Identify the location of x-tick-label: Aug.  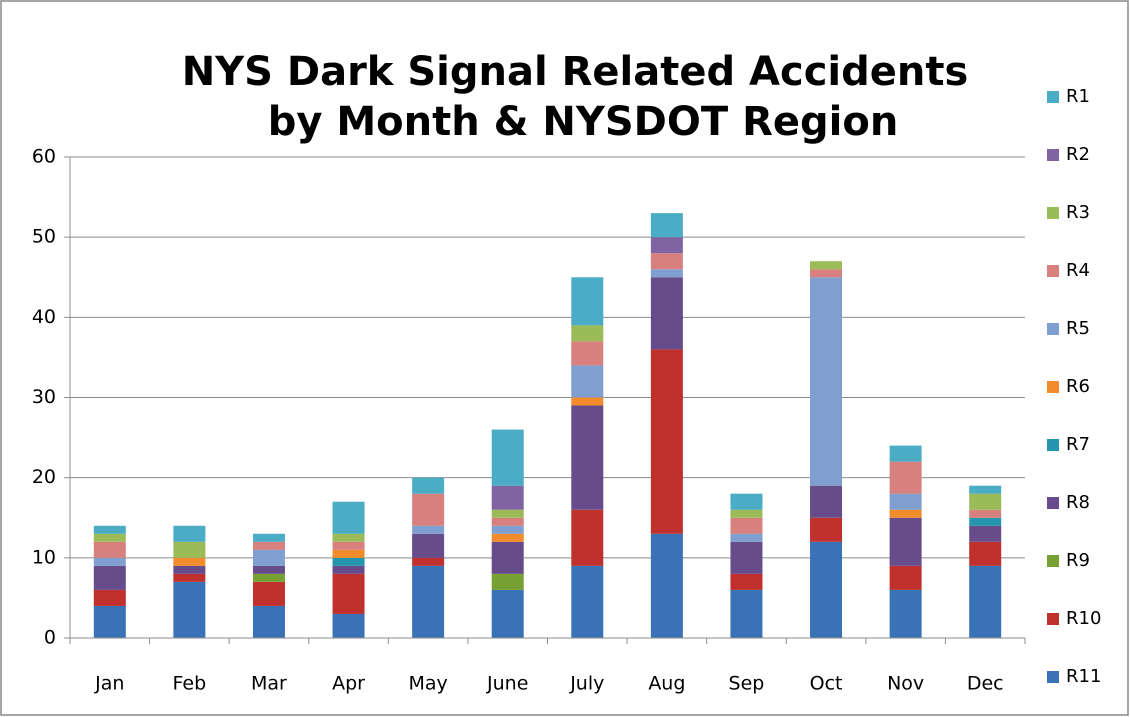
(666, 684).